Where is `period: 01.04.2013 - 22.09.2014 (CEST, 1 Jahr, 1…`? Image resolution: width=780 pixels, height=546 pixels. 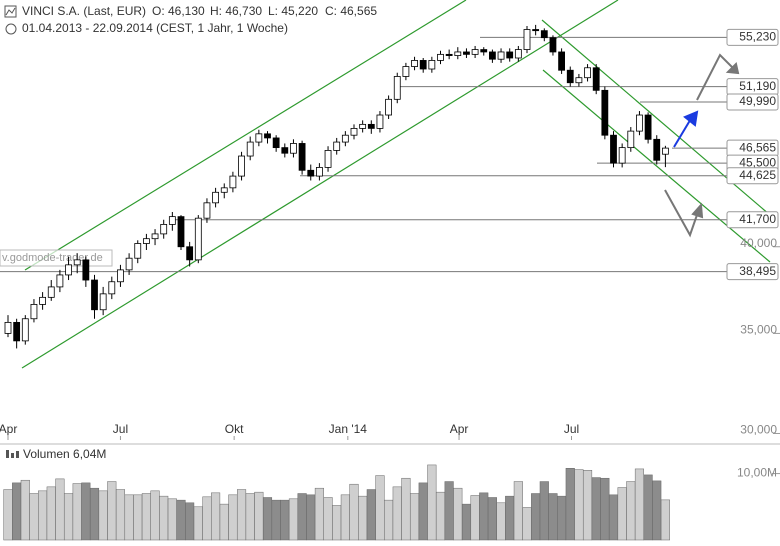 period: 01.04.2013 - 22.09.2014 (CEST, 1 Jahr, 1… is located at coordinates (155, 28).